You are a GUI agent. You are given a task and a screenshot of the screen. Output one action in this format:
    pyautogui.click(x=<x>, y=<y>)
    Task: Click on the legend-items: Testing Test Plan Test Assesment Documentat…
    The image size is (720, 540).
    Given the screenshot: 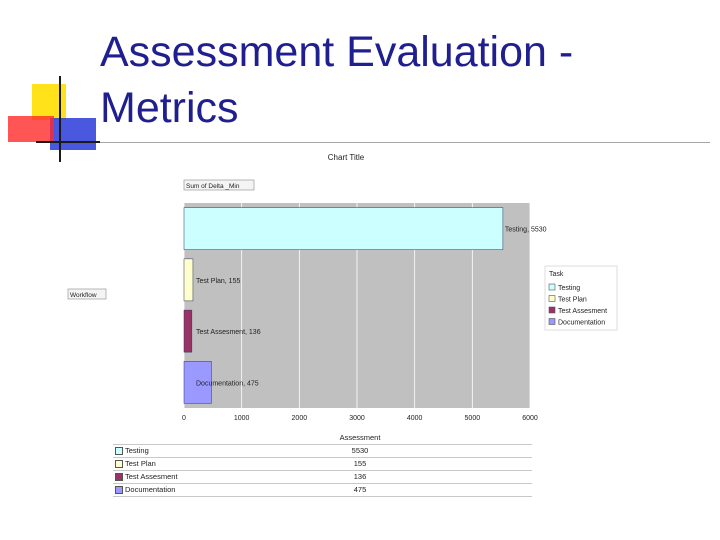 What is the action you would take?
    pyautogui.click(x=577, y=305)
    